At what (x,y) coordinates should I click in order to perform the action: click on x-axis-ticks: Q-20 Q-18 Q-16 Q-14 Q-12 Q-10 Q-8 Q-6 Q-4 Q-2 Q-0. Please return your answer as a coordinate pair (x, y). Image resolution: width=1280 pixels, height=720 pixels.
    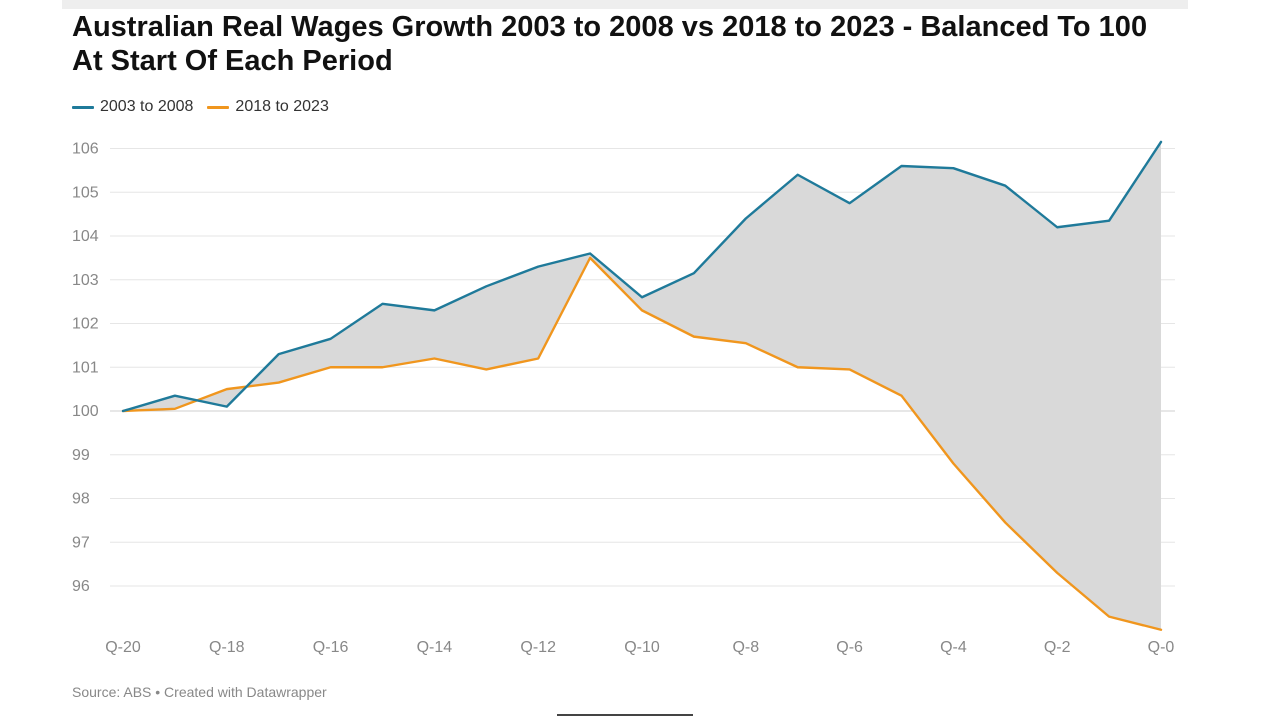
    Looking at the image, I should click on (639, 647).